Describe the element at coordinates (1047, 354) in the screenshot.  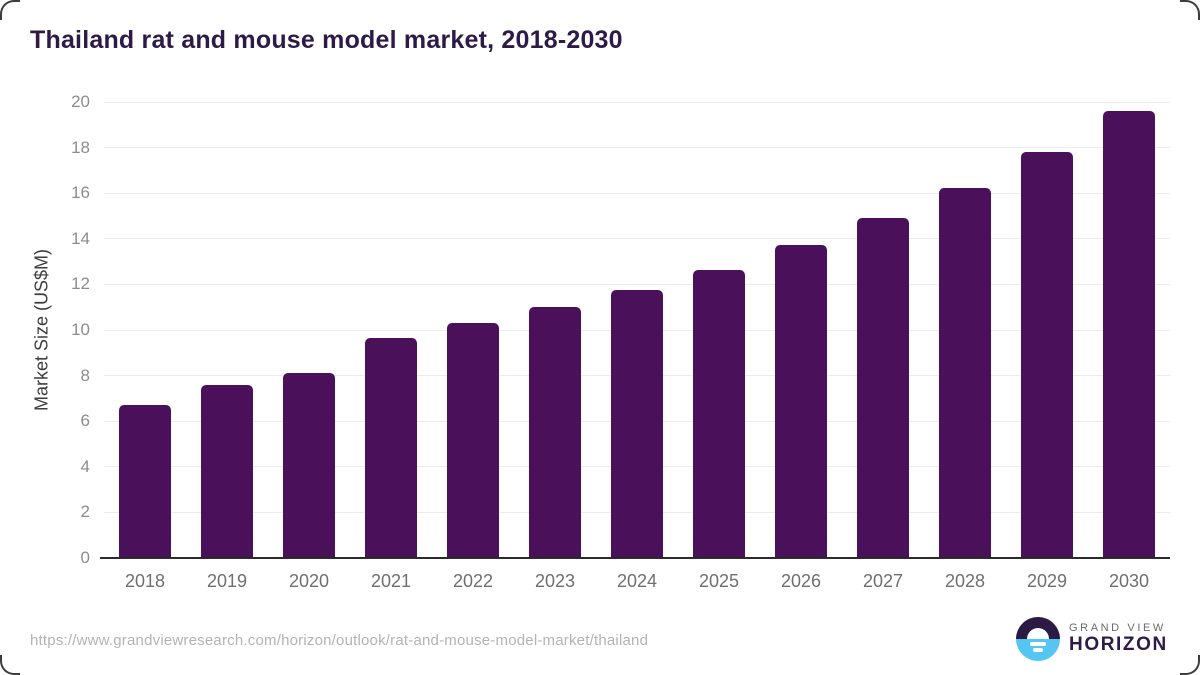
I see `bar-2029` at that location.